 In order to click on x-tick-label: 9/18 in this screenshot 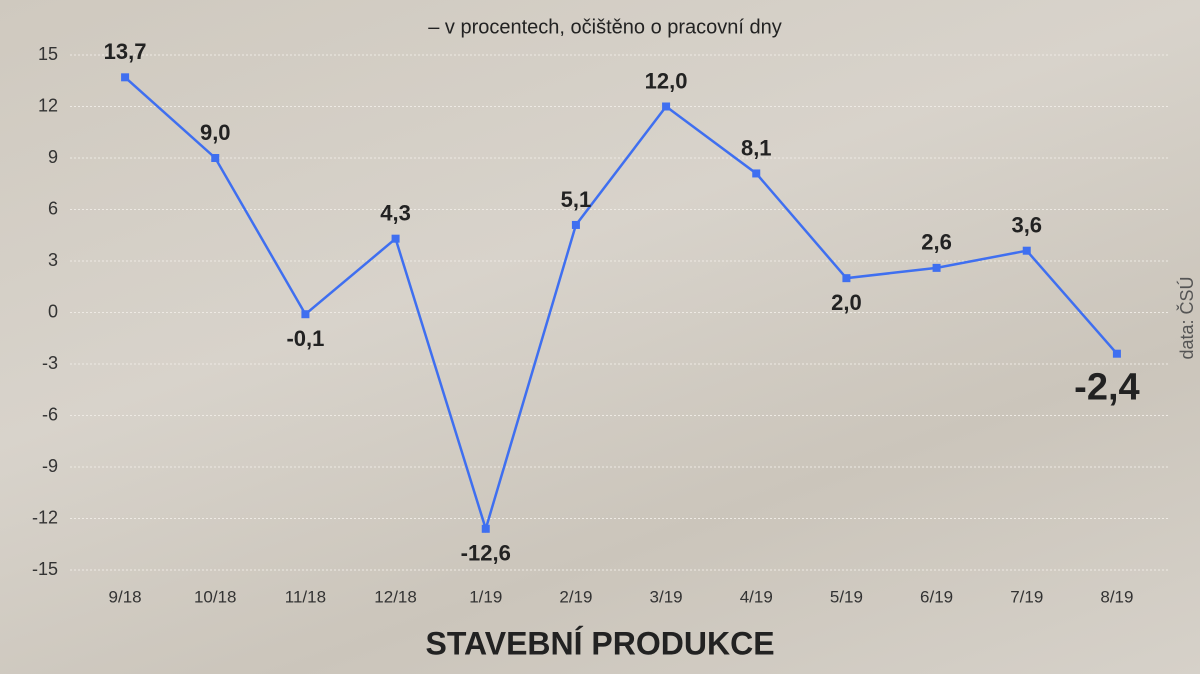, I will do `click(125, 596)`.